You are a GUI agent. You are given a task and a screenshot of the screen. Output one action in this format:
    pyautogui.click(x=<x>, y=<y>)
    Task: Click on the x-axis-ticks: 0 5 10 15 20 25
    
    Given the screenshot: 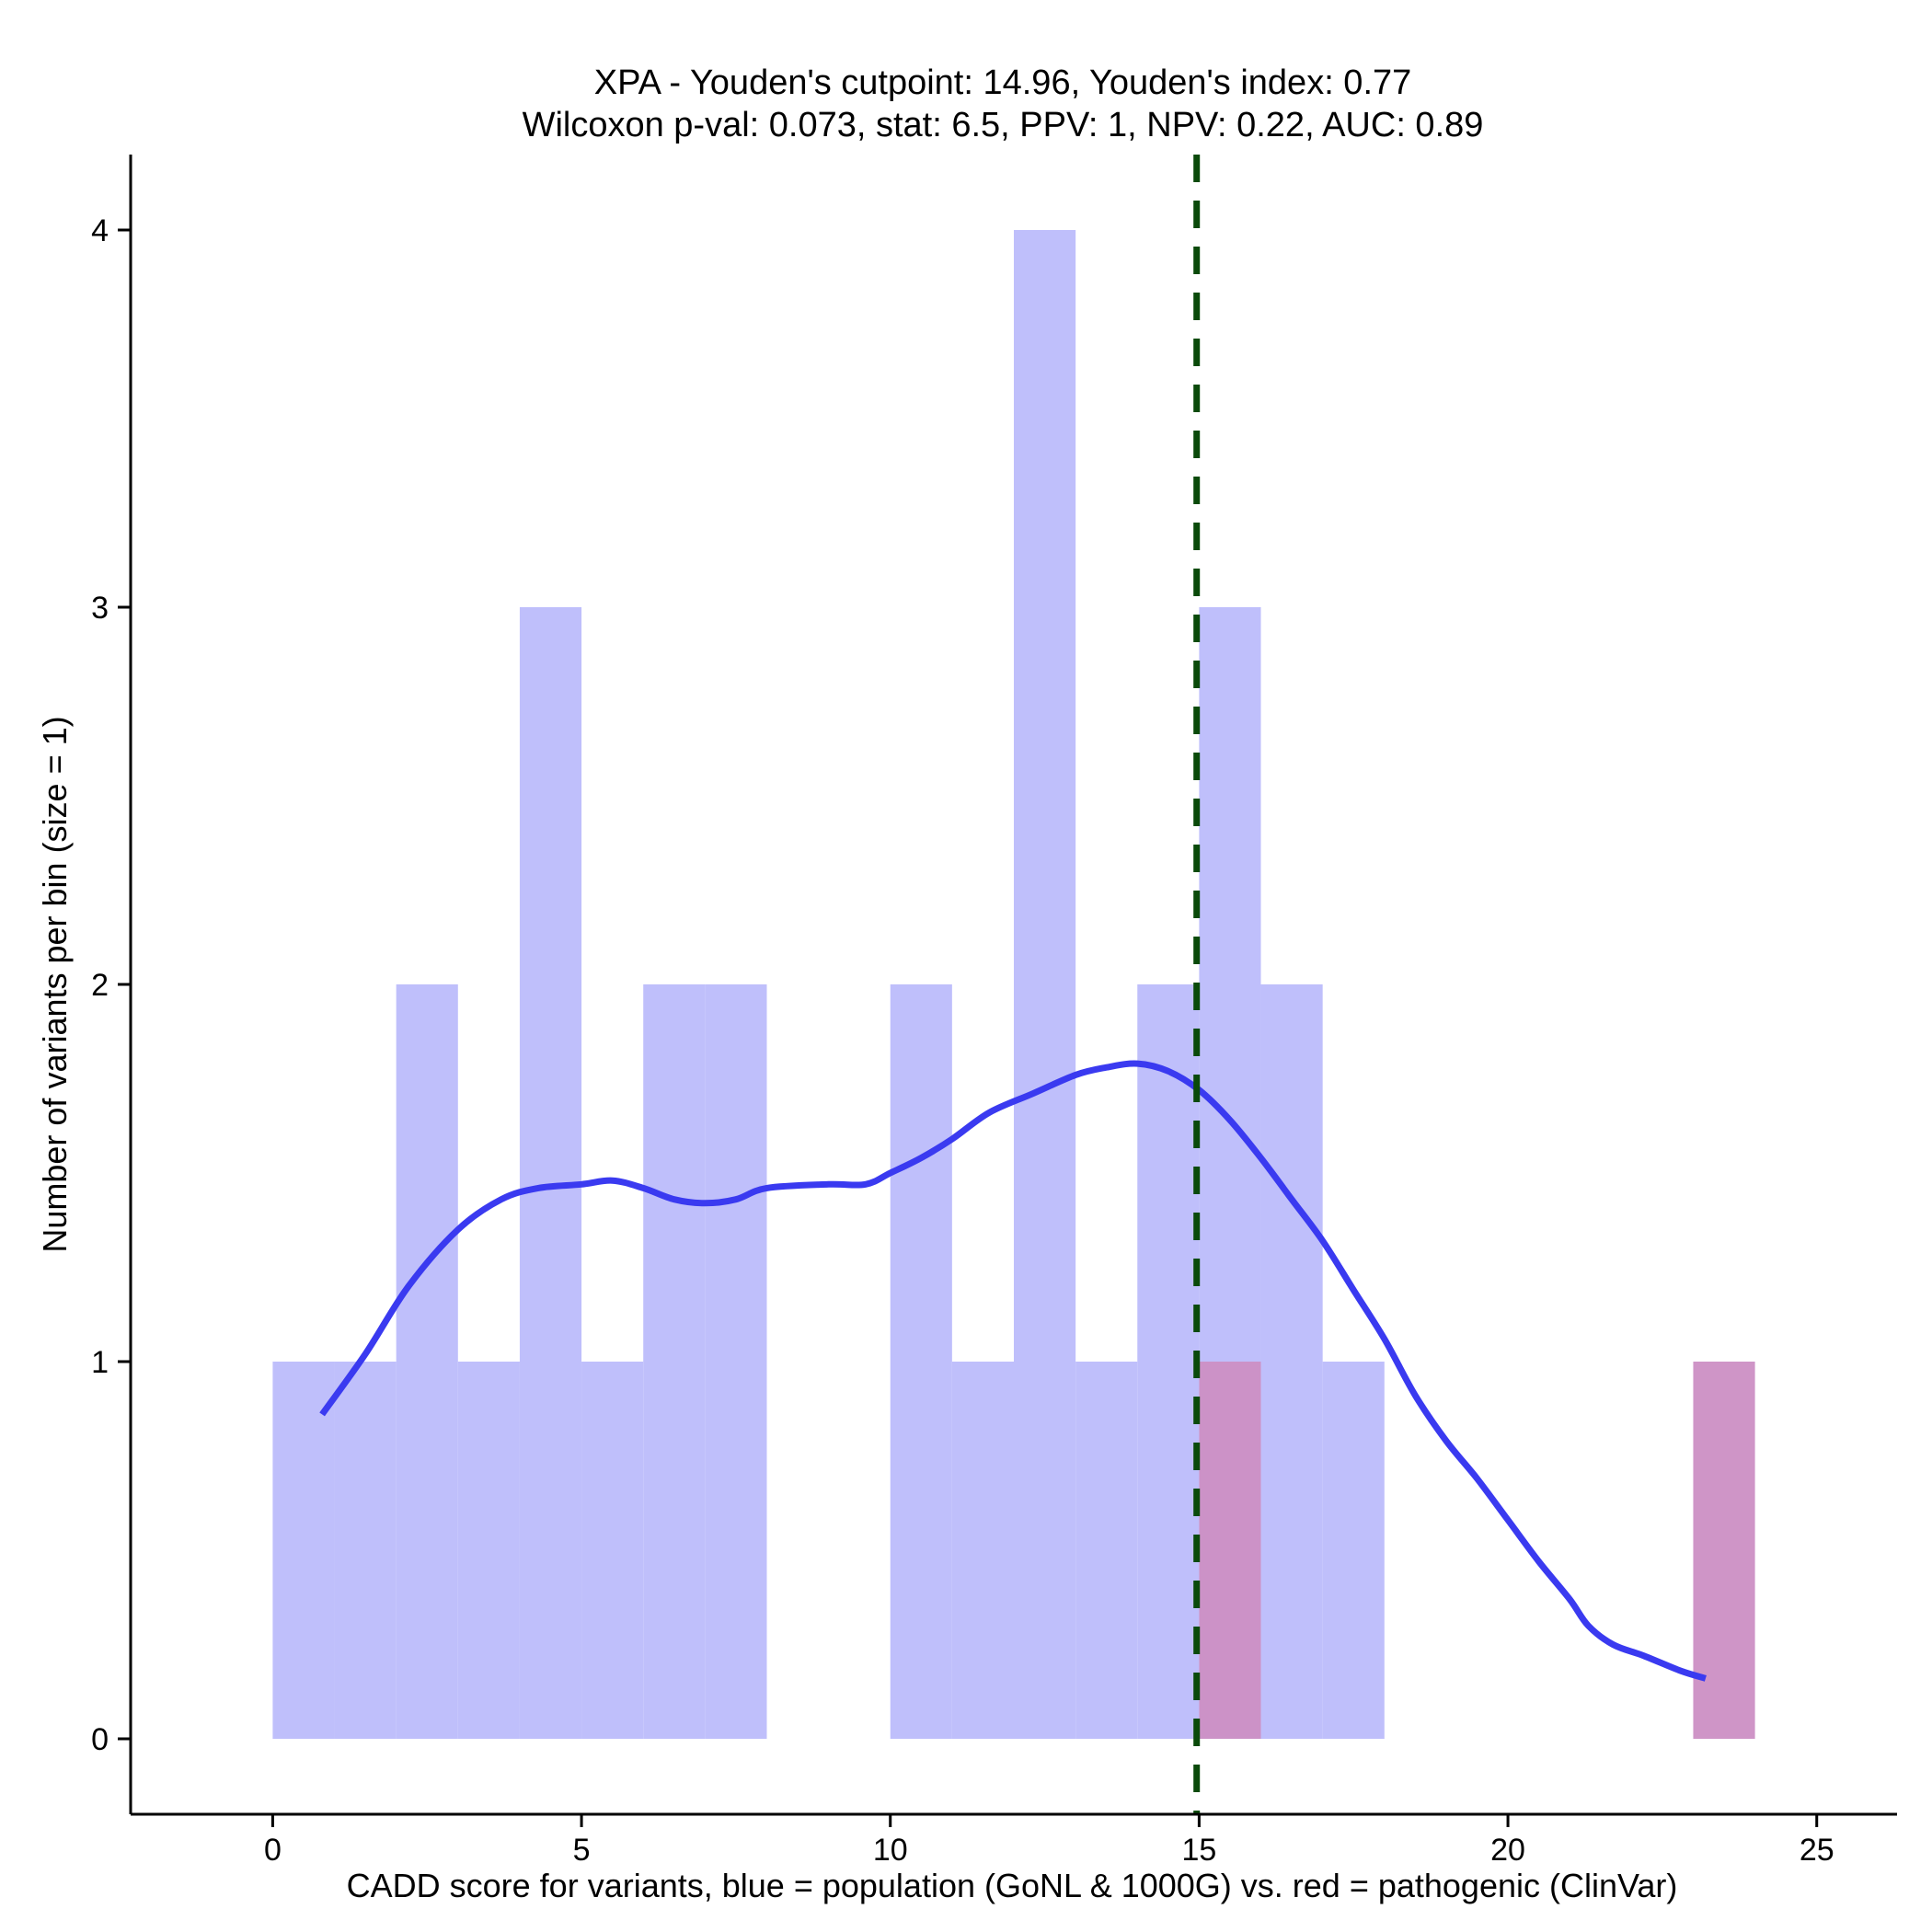 What is the action you would take?
    pyautogui.click(x=1049, y=1841)
    